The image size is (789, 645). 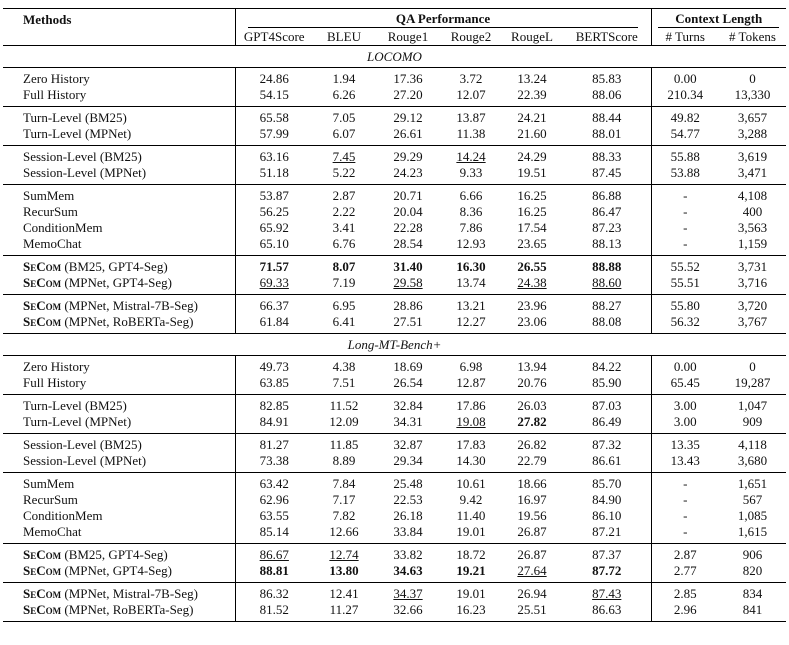 What do you see at coordinates (607, 155) in the screenshot?
I see `value-cell: 88.33` at bounding box center [607, 155].